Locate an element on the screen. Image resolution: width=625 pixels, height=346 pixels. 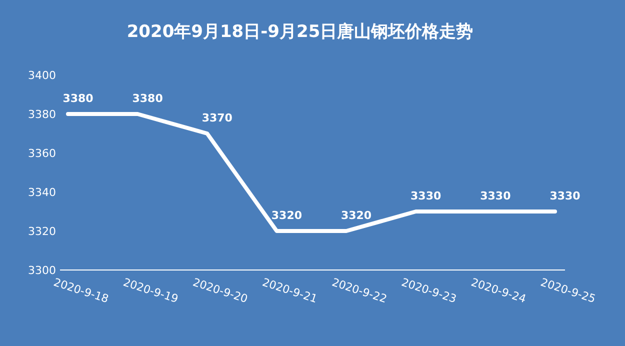
y-tick-label: 3380 is located at coordinates (42, 114).